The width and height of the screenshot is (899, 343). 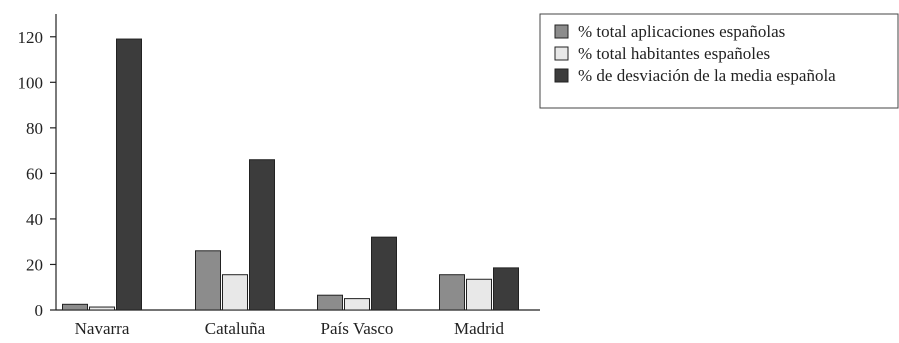 What do you see at coordinates (479, 328) in the screenshot?
I see `x-category-label: Madrid` at bounding box center [479, 328].